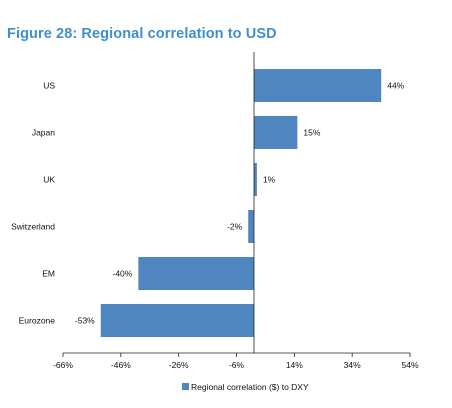  Describe the element at coordinates (49, 180) in the screenshot. I see `category-label-uk: UK` at that location.